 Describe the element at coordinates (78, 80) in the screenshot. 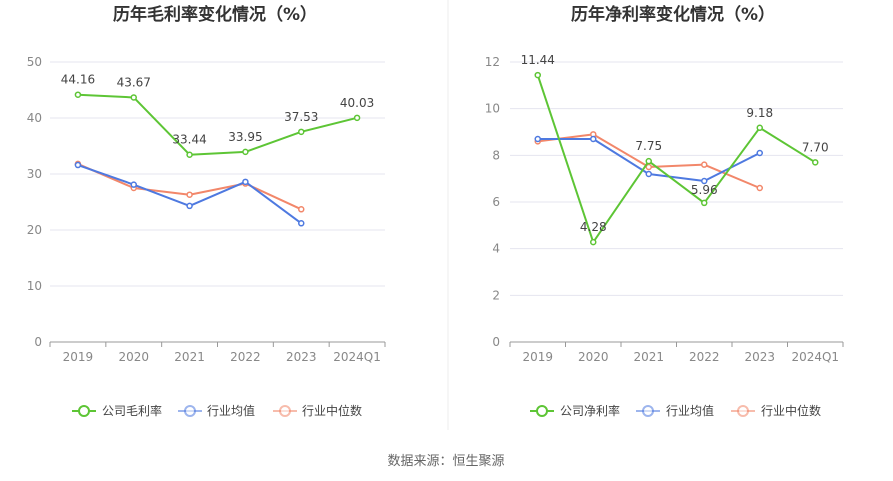

I see `data-label: 44.16` at that location.